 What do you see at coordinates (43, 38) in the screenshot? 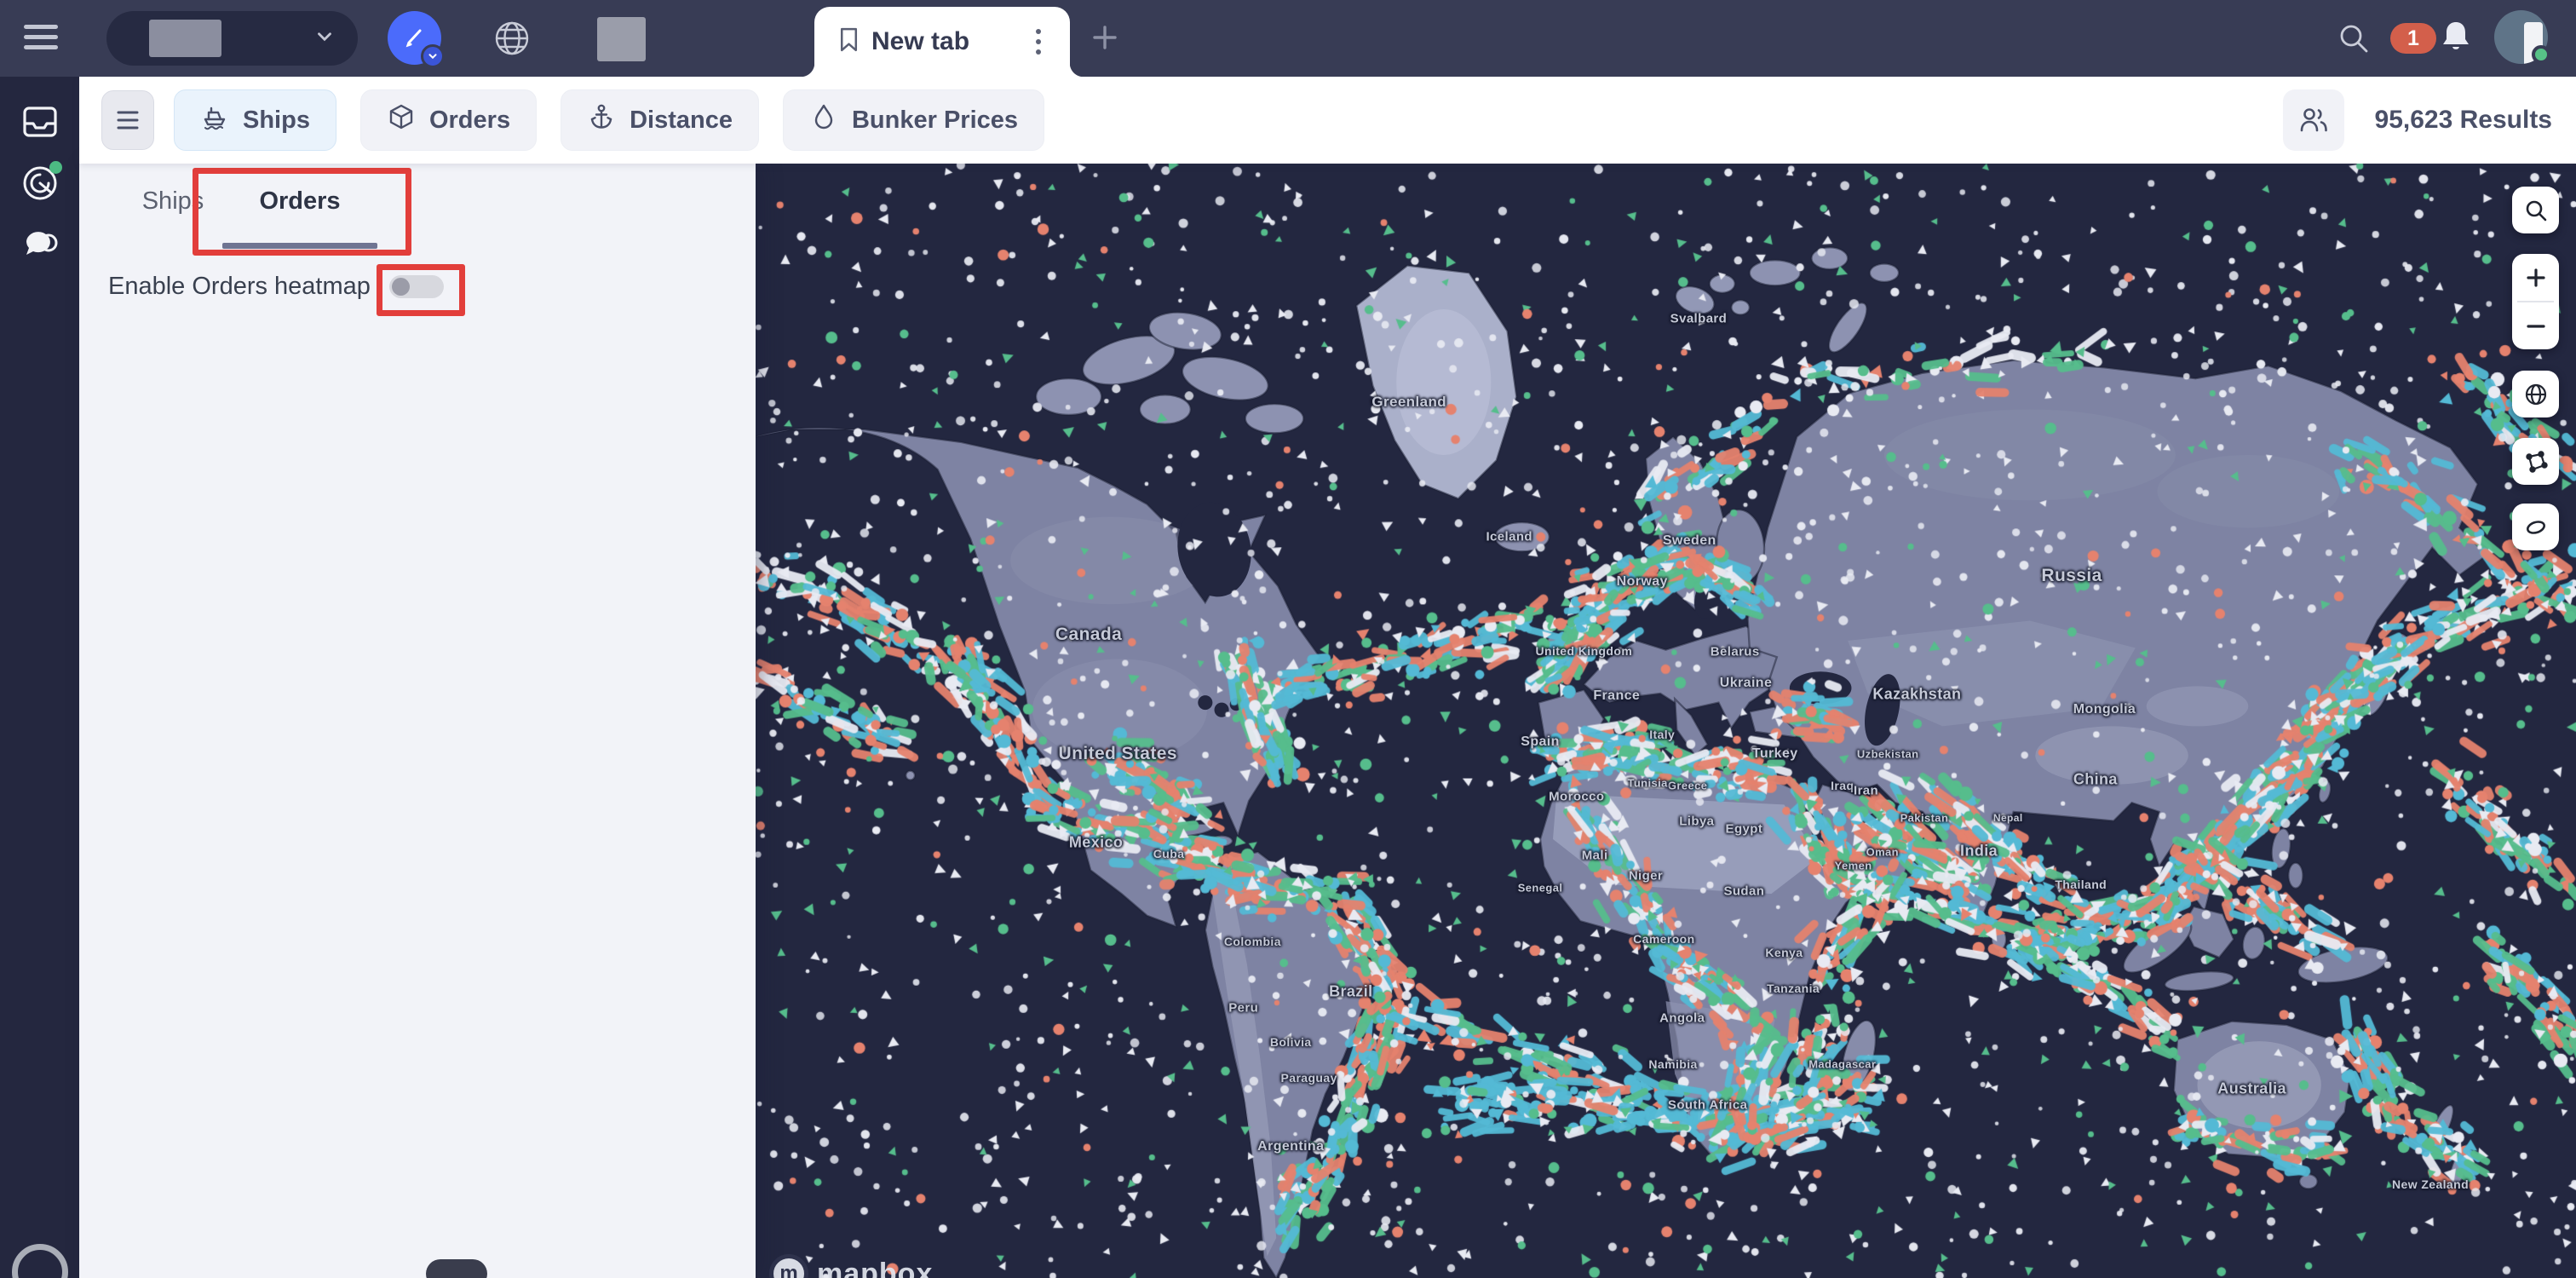
I see `hamburger-menu-icon` at bounding box center [43, 38].